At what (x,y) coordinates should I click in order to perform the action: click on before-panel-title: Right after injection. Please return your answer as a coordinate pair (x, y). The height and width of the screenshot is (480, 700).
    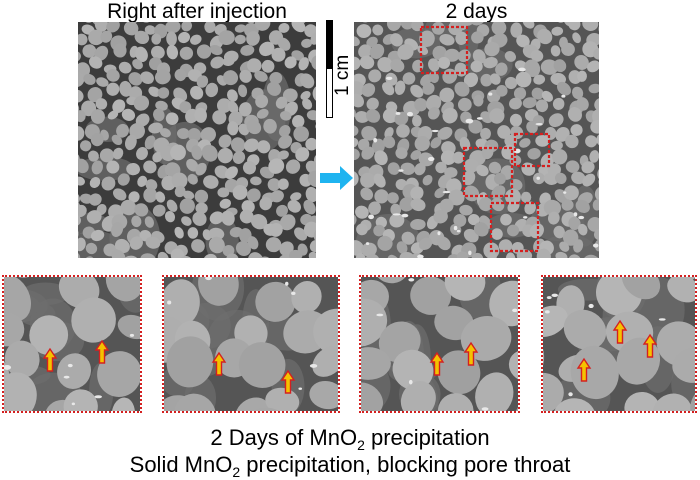
    Looking at the image, I should click on (197, 11).